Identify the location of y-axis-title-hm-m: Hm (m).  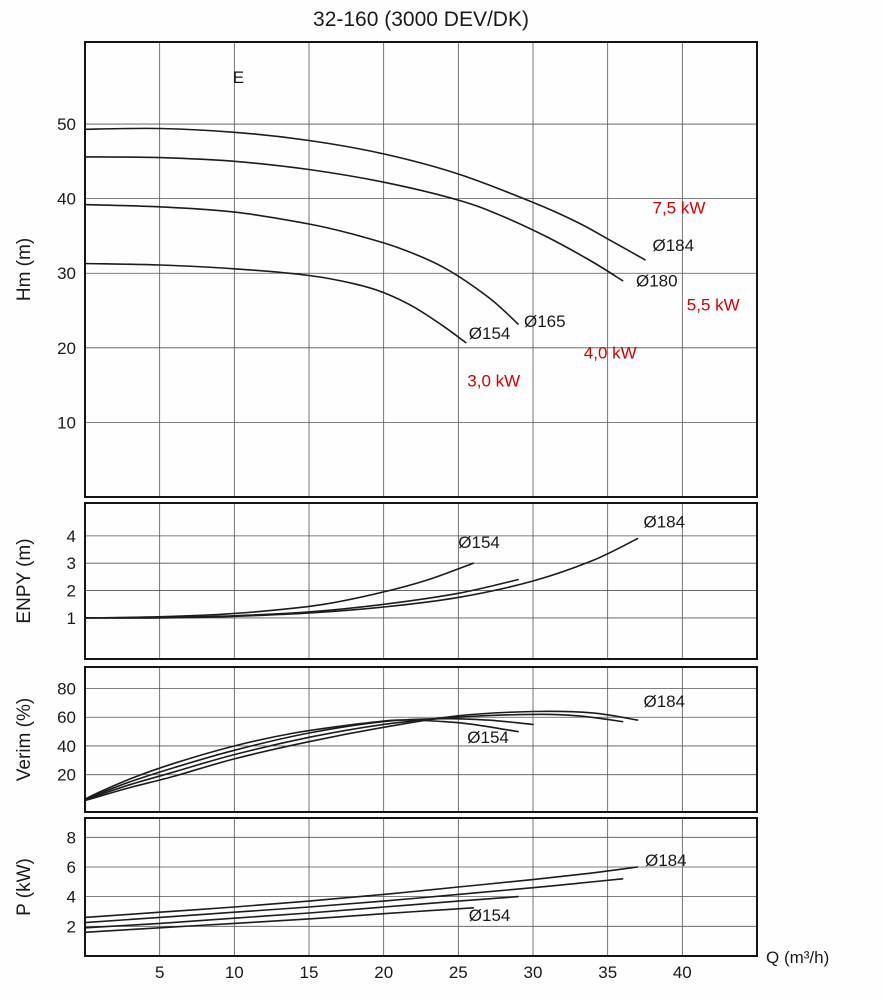
(24, 269).